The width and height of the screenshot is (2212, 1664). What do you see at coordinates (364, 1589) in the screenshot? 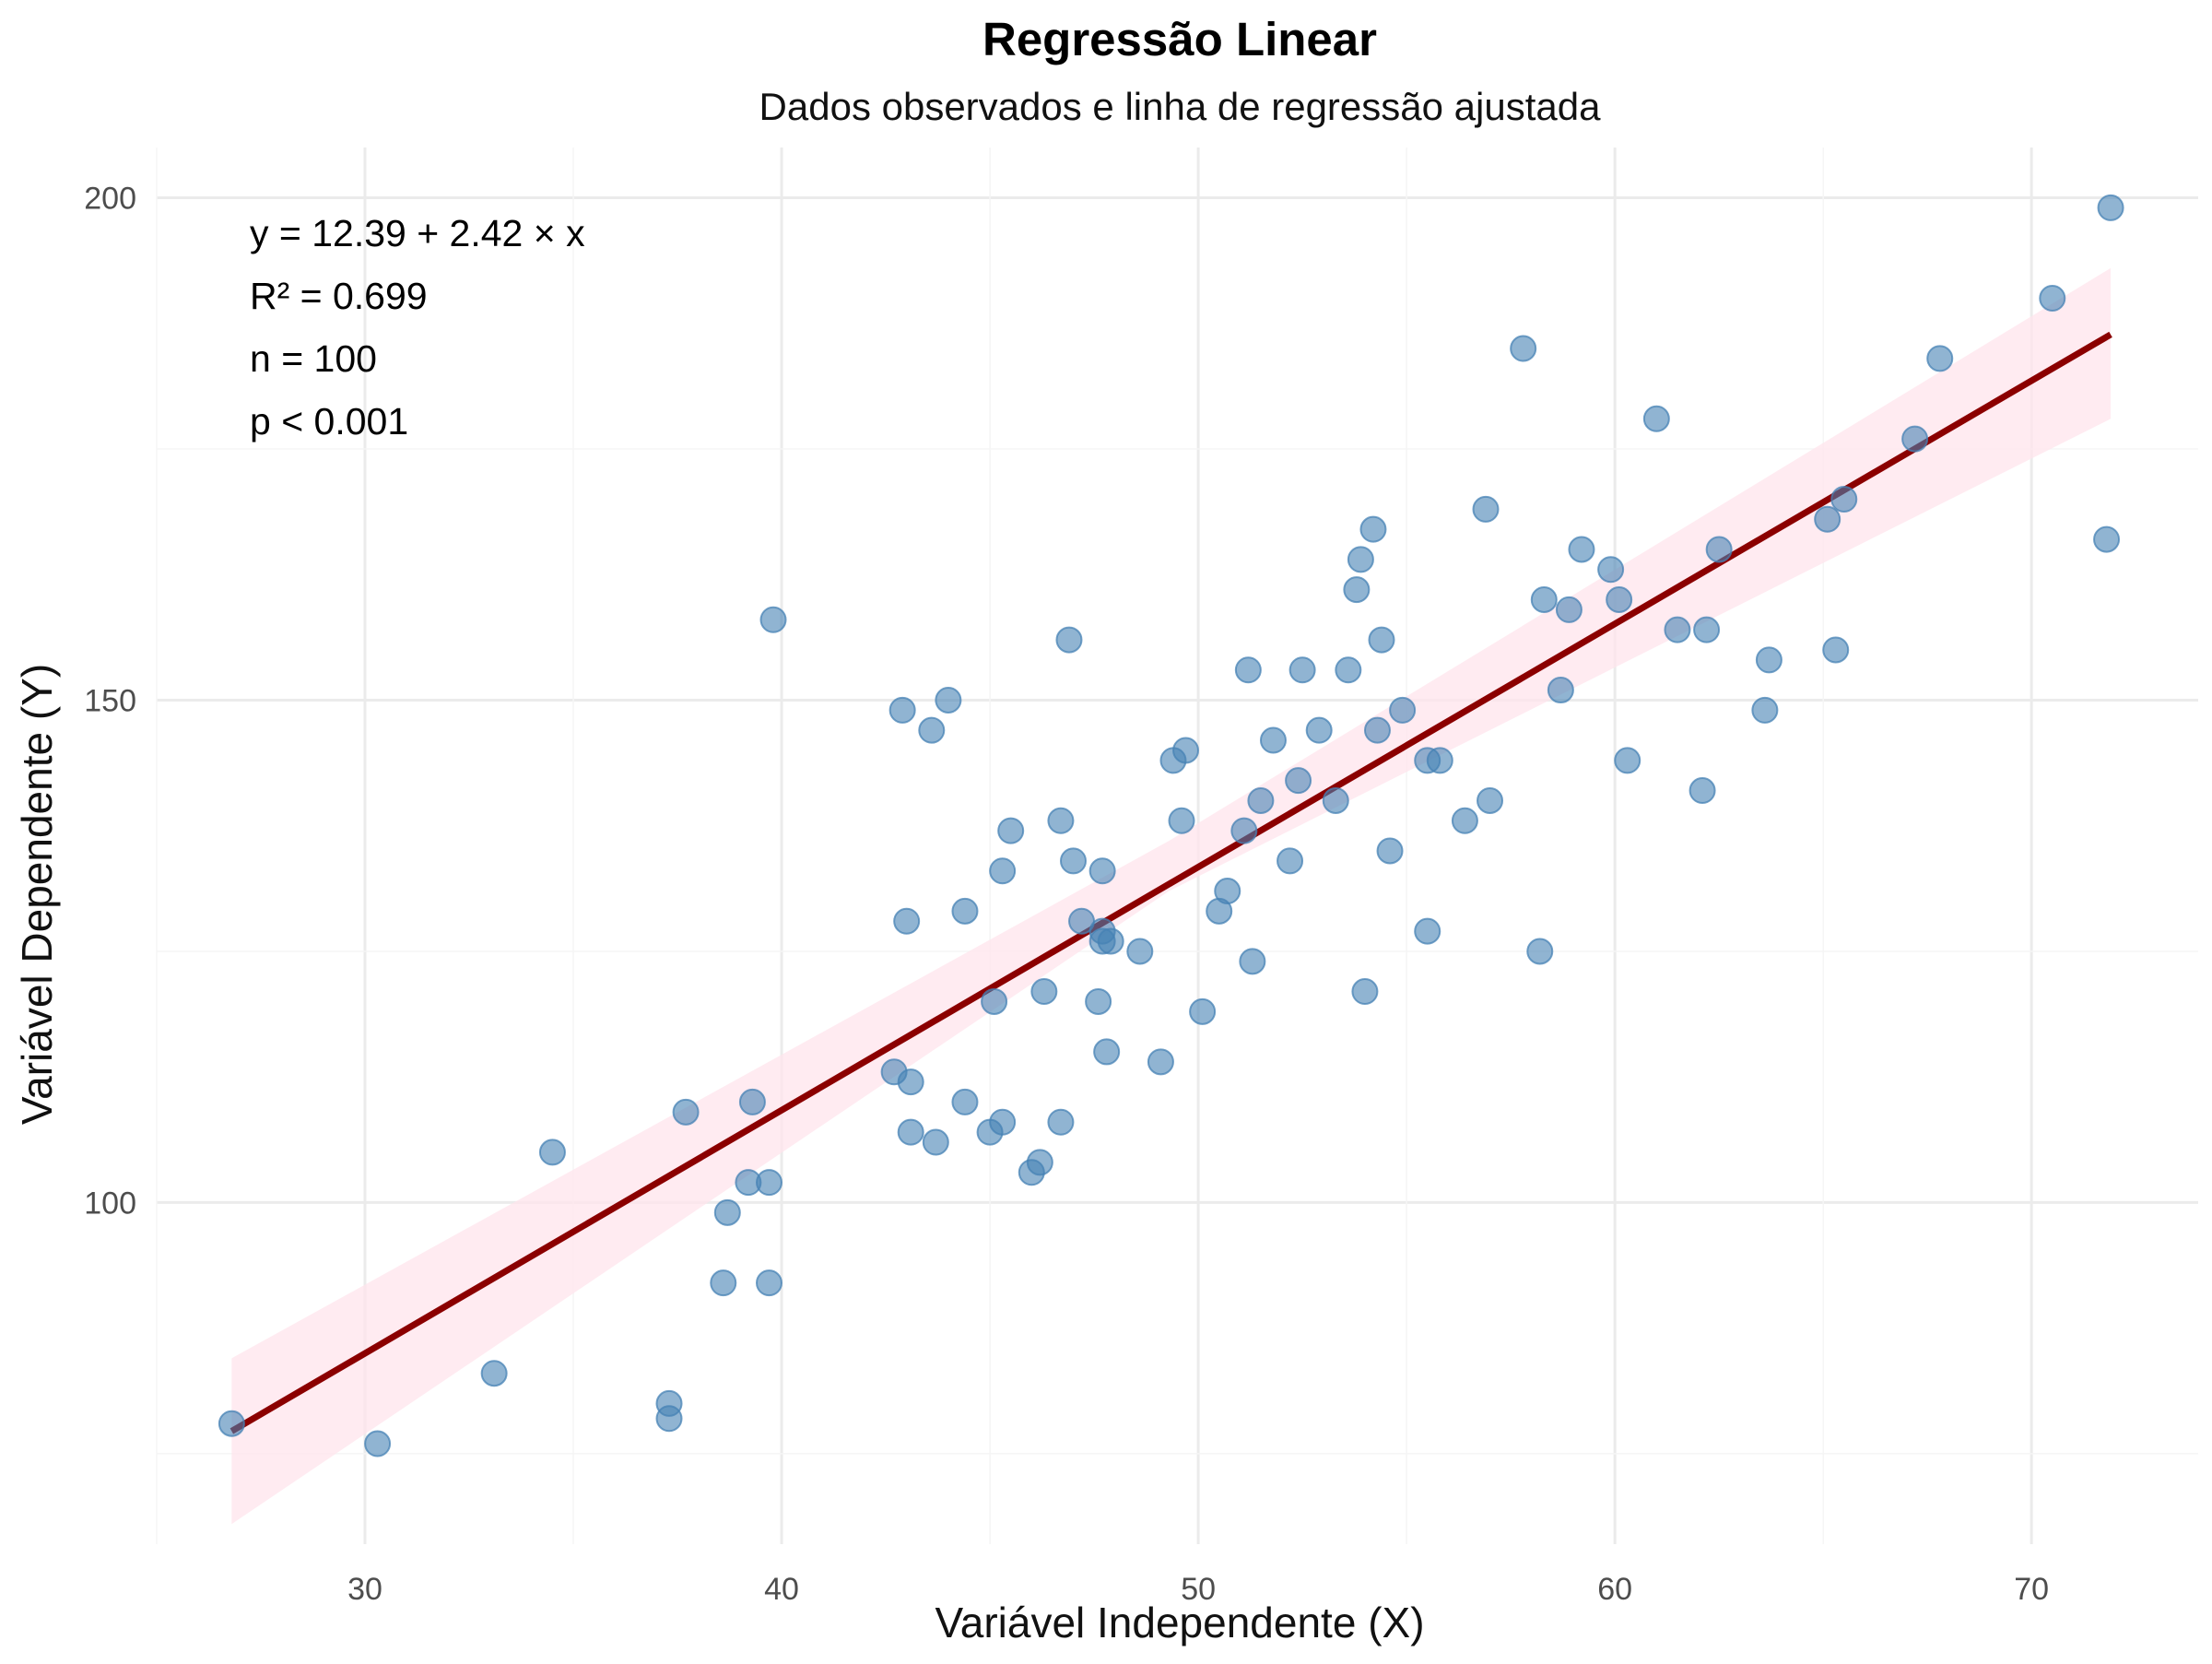
I see `x-tick-label: 30` at bounding box center [364, 1589].